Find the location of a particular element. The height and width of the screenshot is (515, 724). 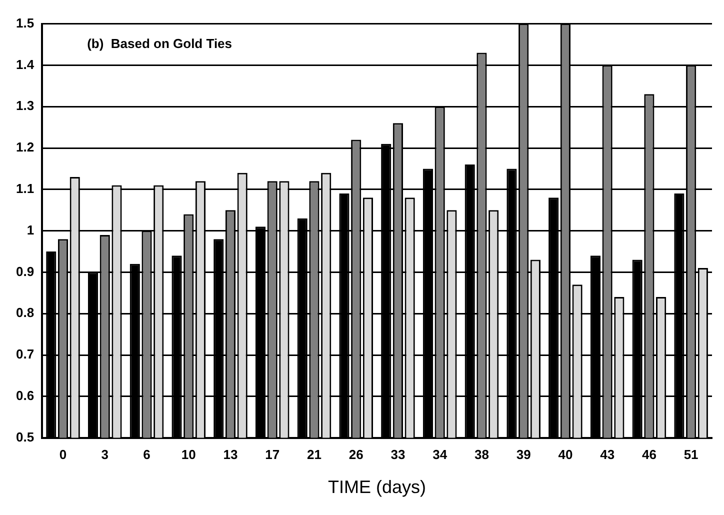

y-tick-label: 0.8 is located at coordinates (25, 312).